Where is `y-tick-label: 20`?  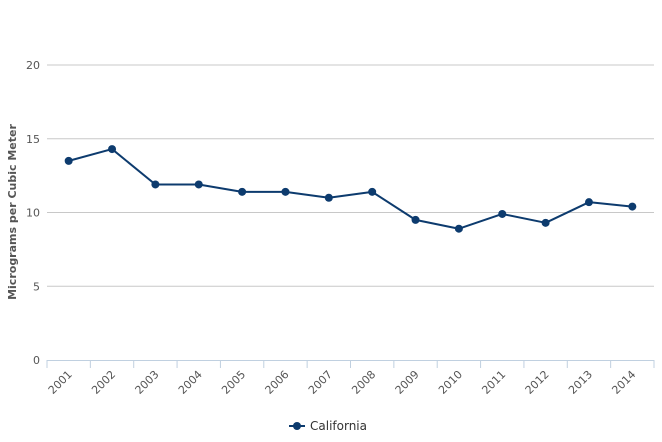 y-tick-label: 20 is located at coordinates (33, 65).